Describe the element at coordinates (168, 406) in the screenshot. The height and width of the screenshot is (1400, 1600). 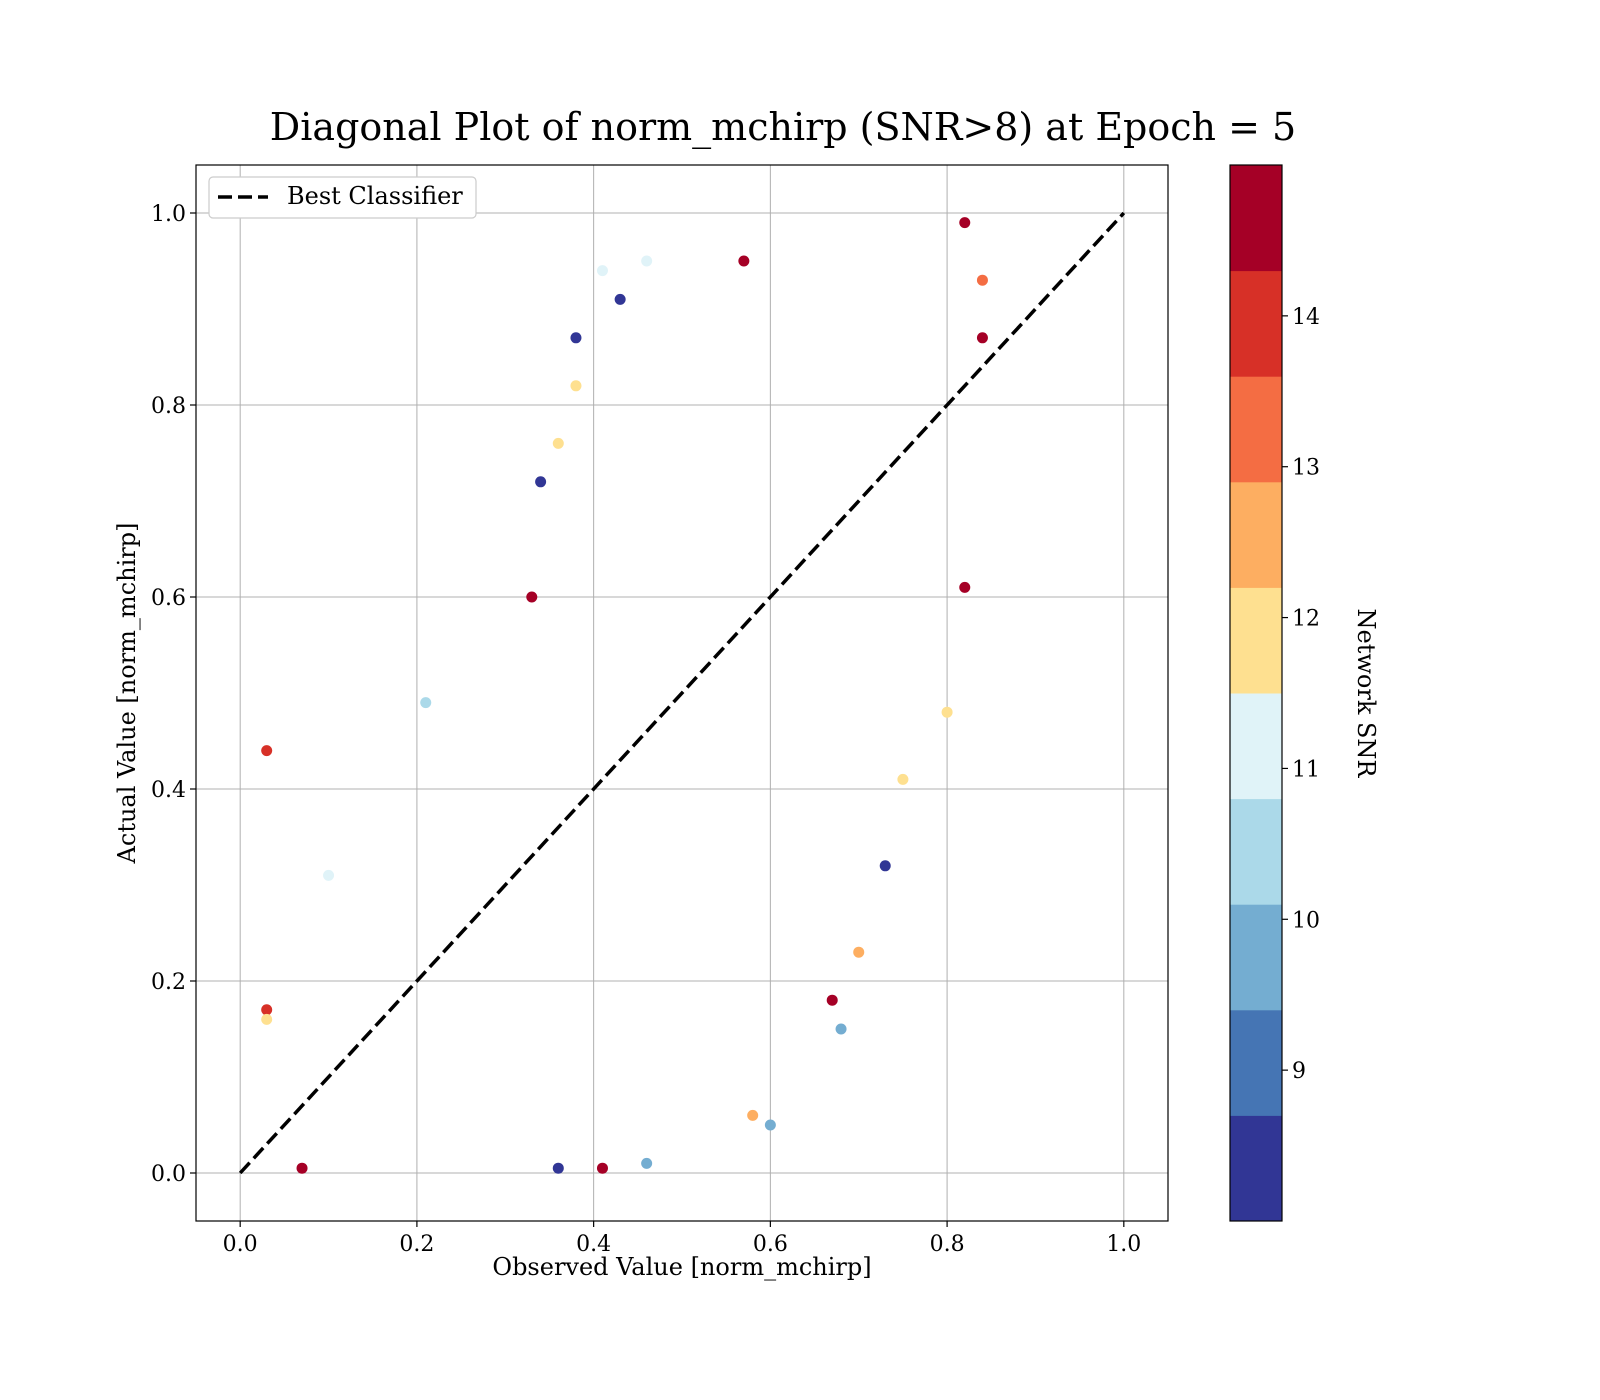
I see `y-tick-label: 0.8` at that location.